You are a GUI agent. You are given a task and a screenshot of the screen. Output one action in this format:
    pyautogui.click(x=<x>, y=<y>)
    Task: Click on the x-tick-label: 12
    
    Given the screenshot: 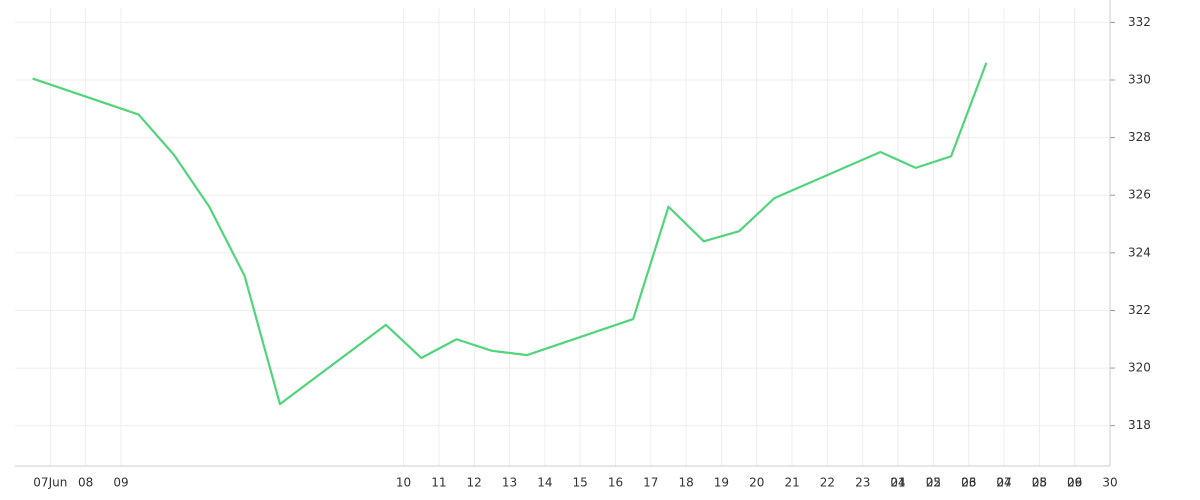 What is the action you would take?
    pyautogui.click(x=474, y=483)
    